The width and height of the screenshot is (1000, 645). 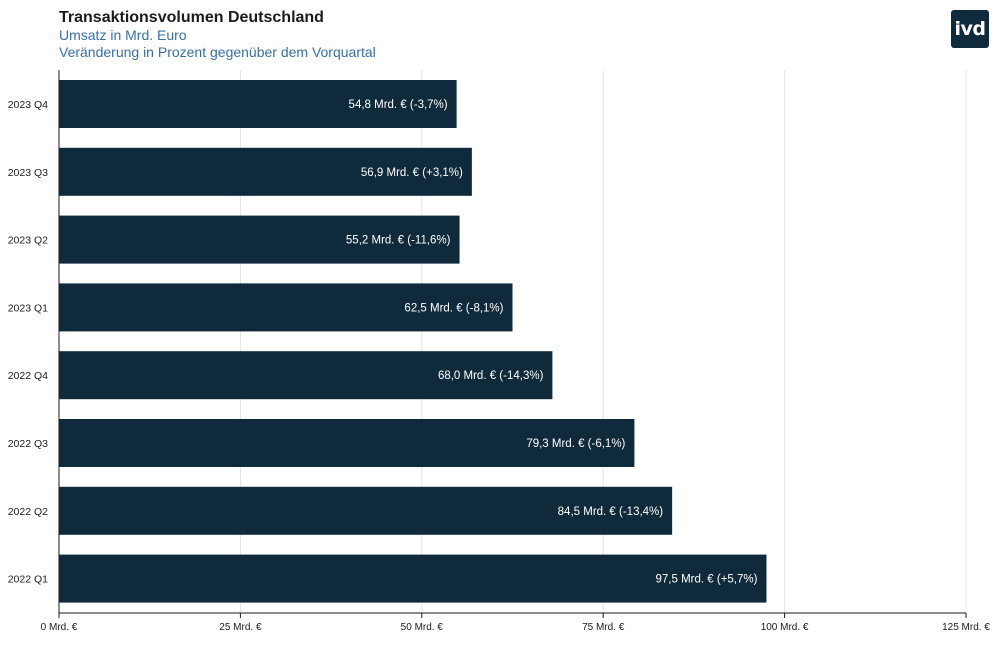 I want to click on data-label: 54,8 Mrd. € (-3,7%), so click(x=398, y=105).